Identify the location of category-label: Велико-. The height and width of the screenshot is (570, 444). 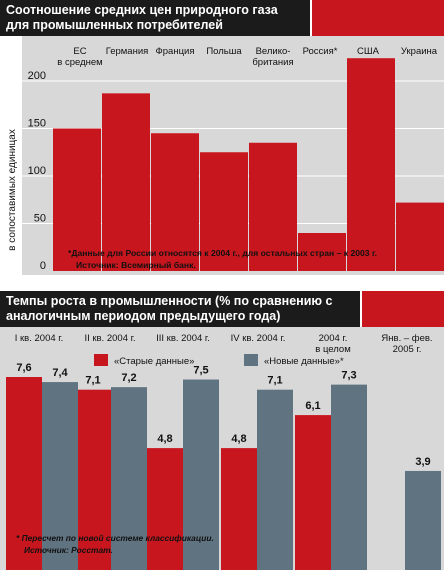
(273, 51).